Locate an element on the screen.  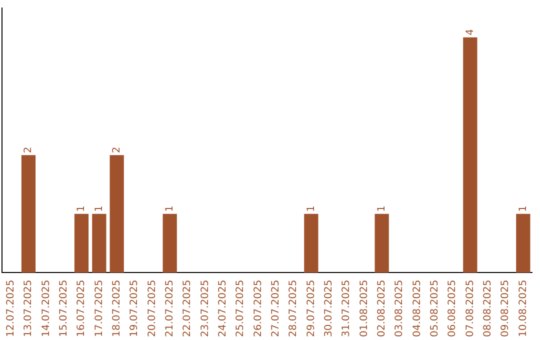
x-tick-label: 14.07.2025 is located at coordinates (46, 309).